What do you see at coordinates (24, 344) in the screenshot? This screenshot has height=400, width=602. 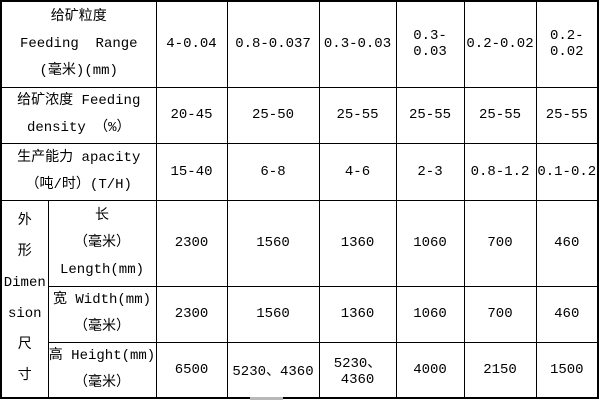 I see `vertical-header-line: 尺` at bounding box center [24, 344].